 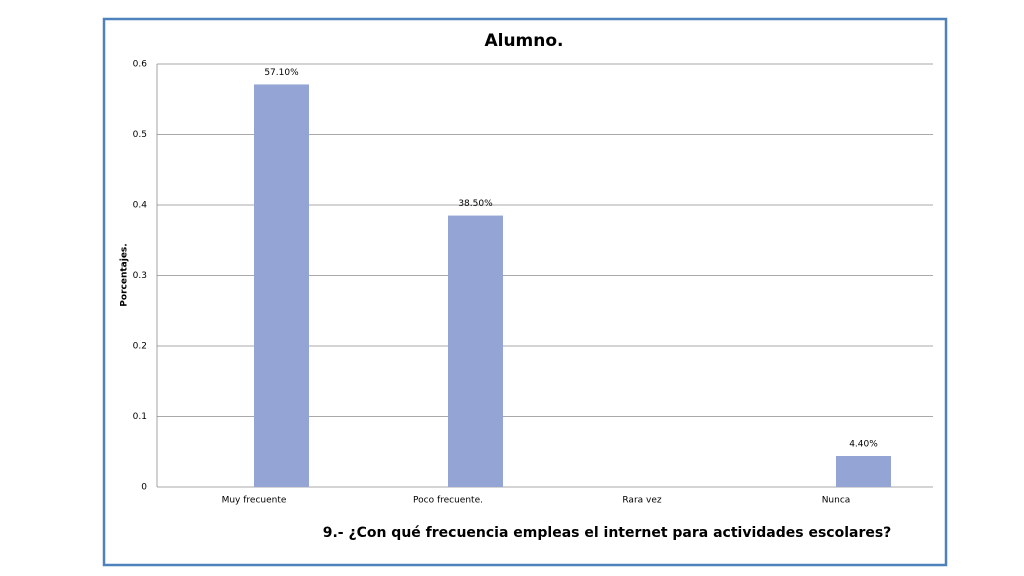 What do you see at coordinates (140, 206) in the screenshot?
I see `y-tick-label: 0.4` at bounding box center [140, 206].